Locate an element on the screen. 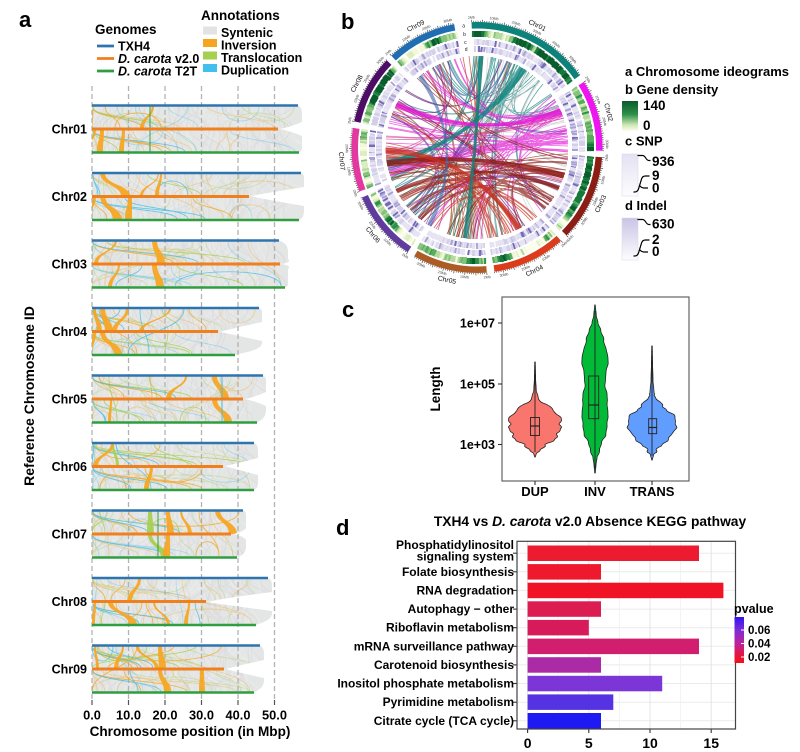 The height and width of the screenshot is (752, 800). svg-text: Duplication is located at coordinates (255, 71).